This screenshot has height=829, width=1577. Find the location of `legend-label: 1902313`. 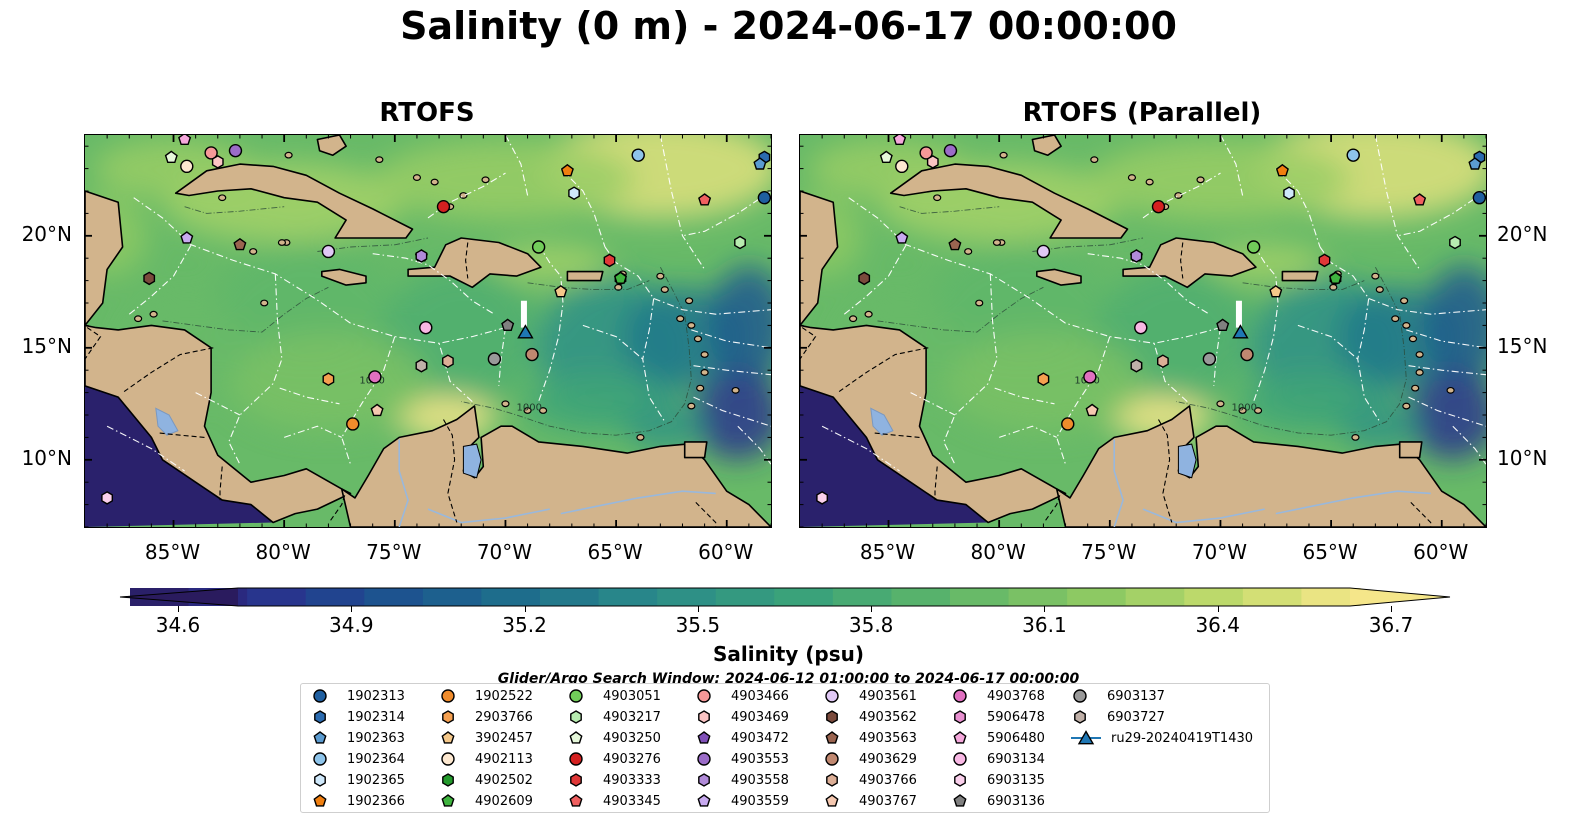

legend-label: 1902313 is located at coordinates (376, 696).